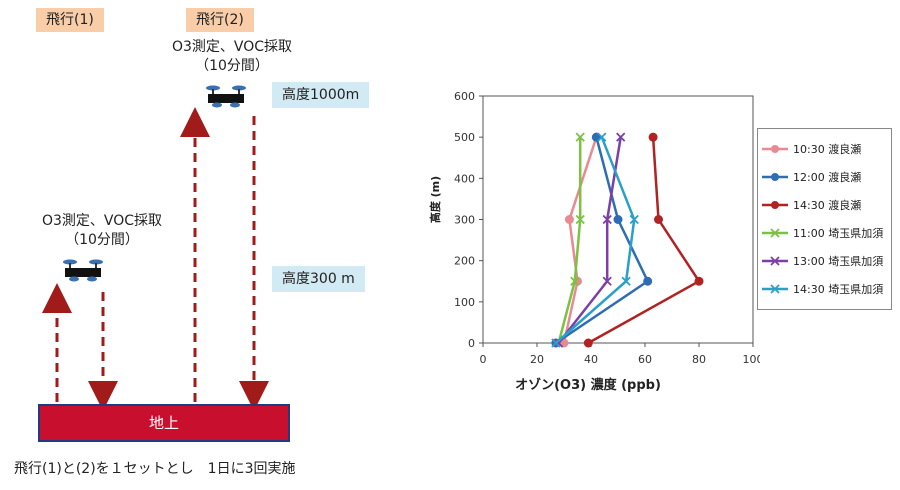 The image size is (900, 490). What do you see at coordinates (827, 149) in the screenshot?
I see `legend-label: 10:30 渡良瀬` at bounding box center [827, 149].